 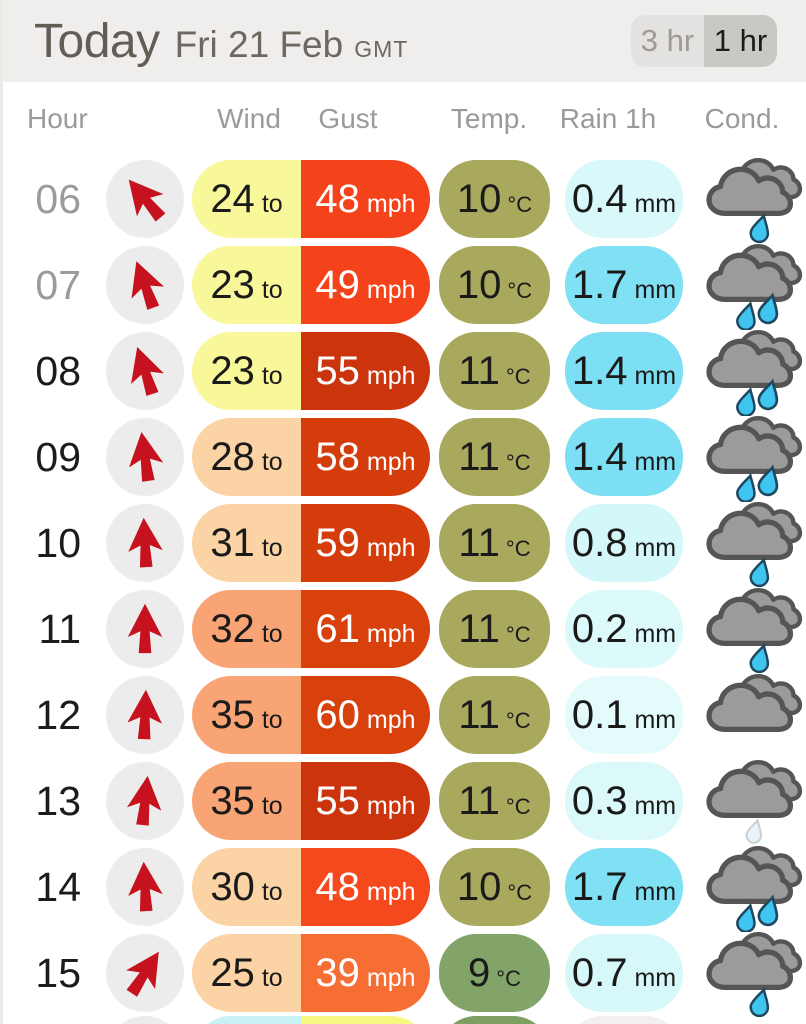 I want to click on toggle-option-3hr: 3 hr, so click(x=667, y=40).